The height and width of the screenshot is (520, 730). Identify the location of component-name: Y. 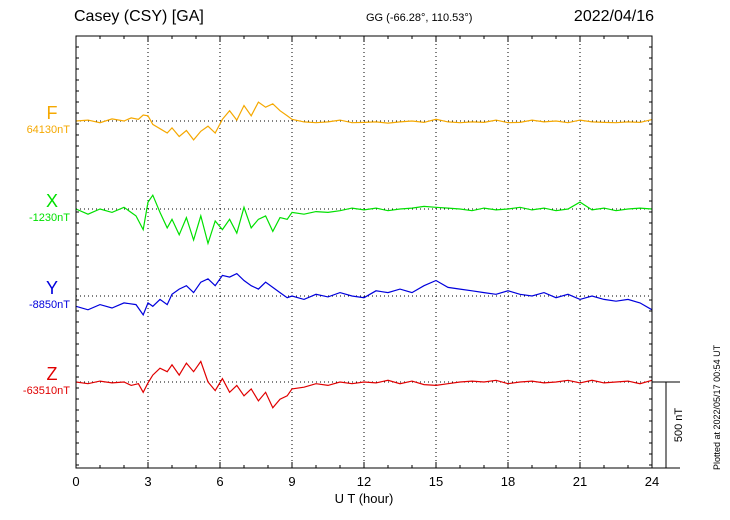
(51, 288).